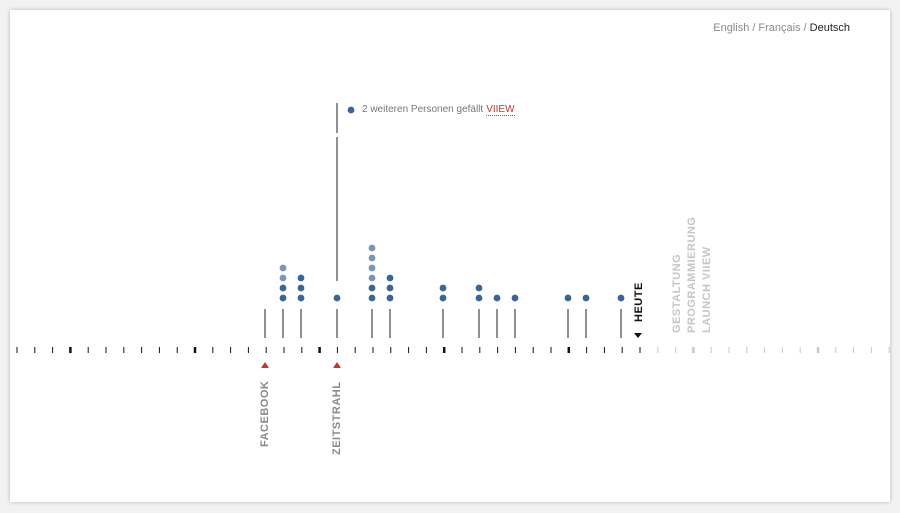 The height and width of the screenshot is (513, 900). What do you see at coordinates (707, 289) in the screenshot?
I see `future-label-launch: LAUNCH VIIEW` at bounding box center [707, 289].